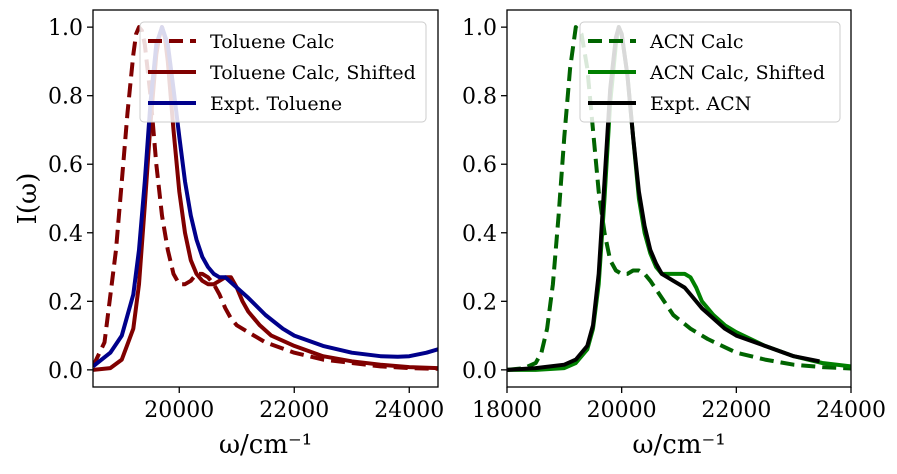 Image resolution: width=897 pixels, height=474 pixels. What do you see at coordinates (507, 410) in the screenshot?
I see `acn-x-tick-label: 18000` at bounding box center [507, 410].